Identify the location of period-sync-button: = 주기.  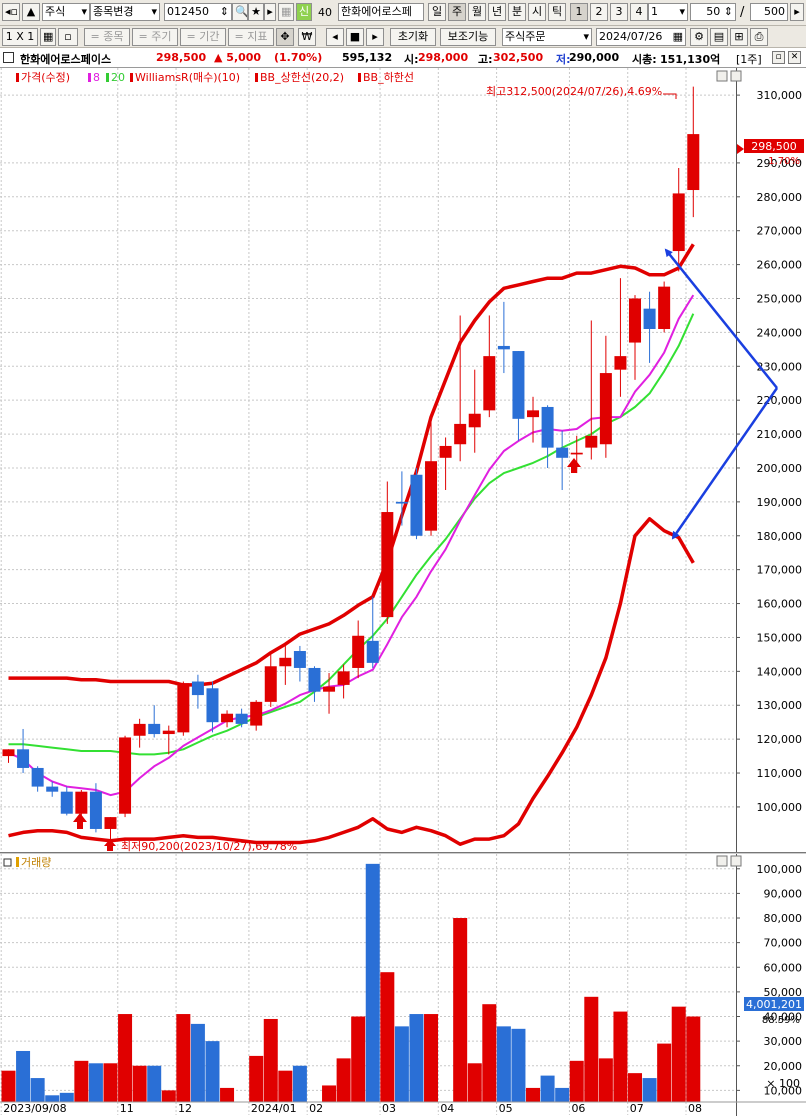
(155, 37).